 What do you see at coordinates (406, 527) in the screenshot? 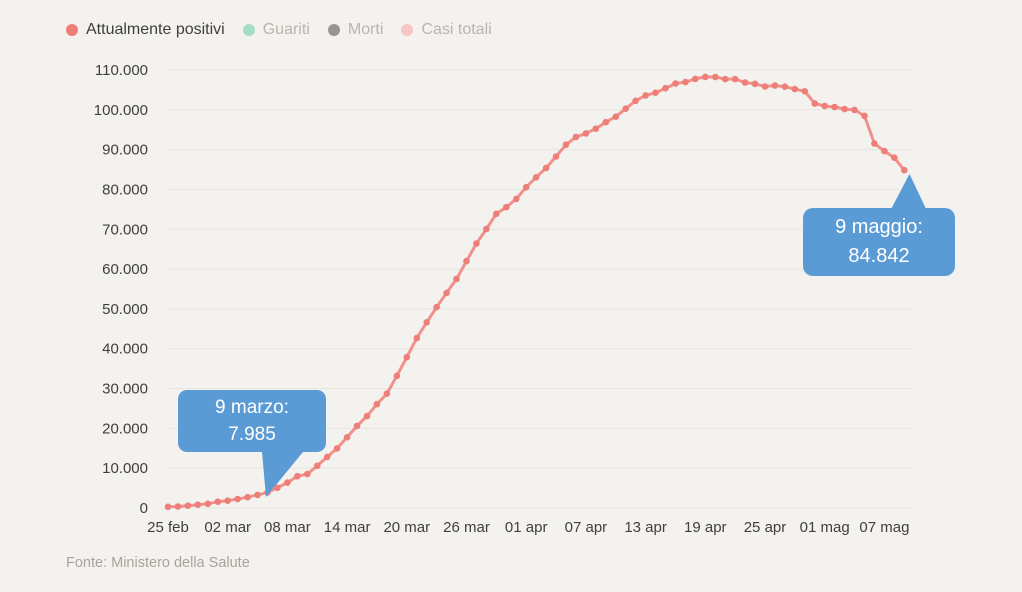
I see `x-tick-label: 20 mar` at bounding box center [406, 527].